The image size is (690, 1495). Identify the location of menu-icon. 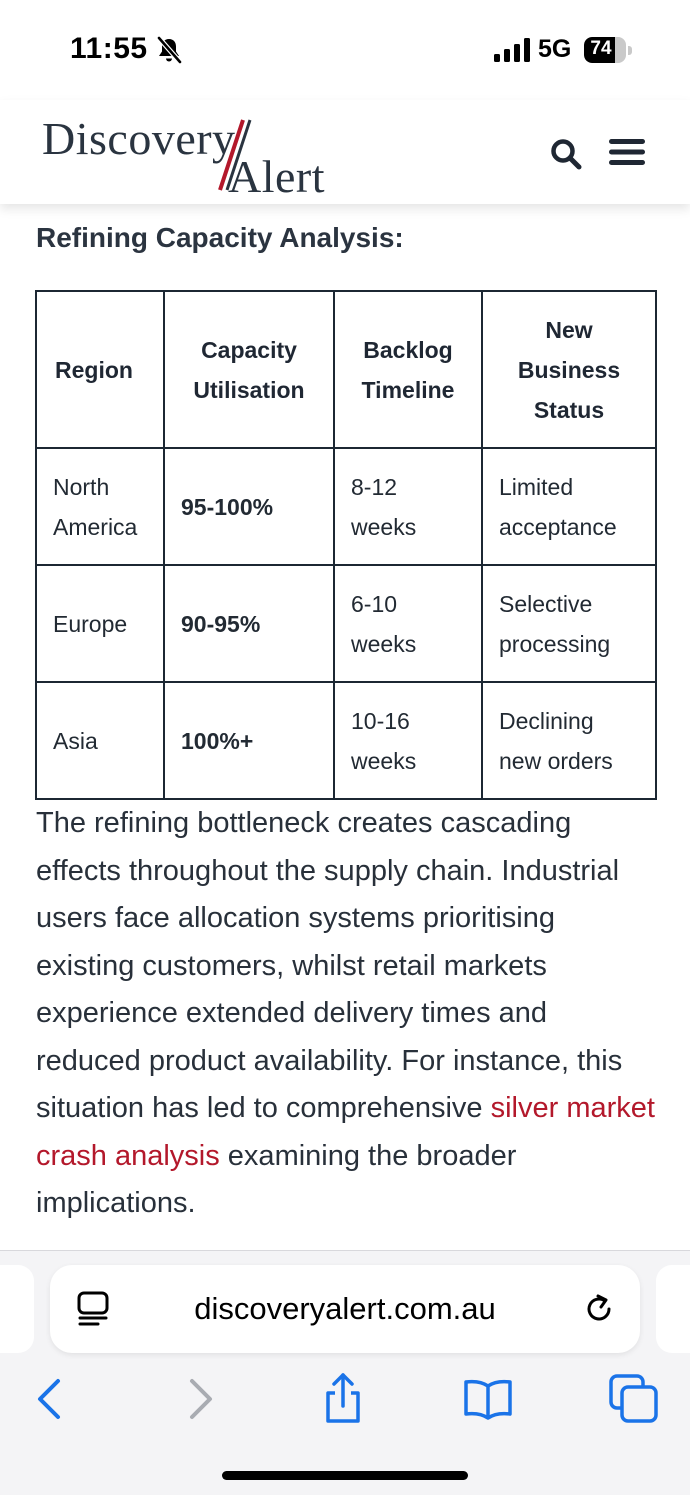
(627, 152).